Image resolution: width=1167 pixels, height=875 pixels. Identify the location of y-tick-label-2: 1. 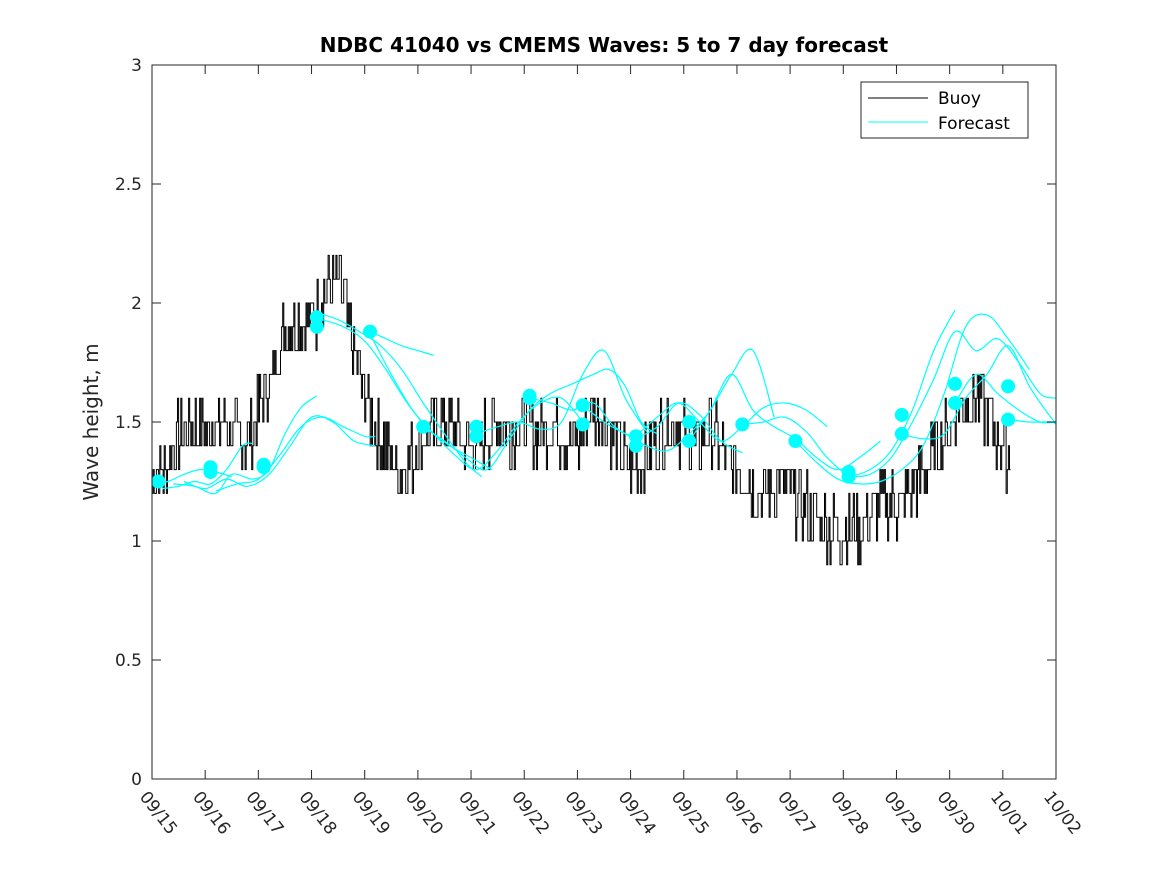
(136, 542).